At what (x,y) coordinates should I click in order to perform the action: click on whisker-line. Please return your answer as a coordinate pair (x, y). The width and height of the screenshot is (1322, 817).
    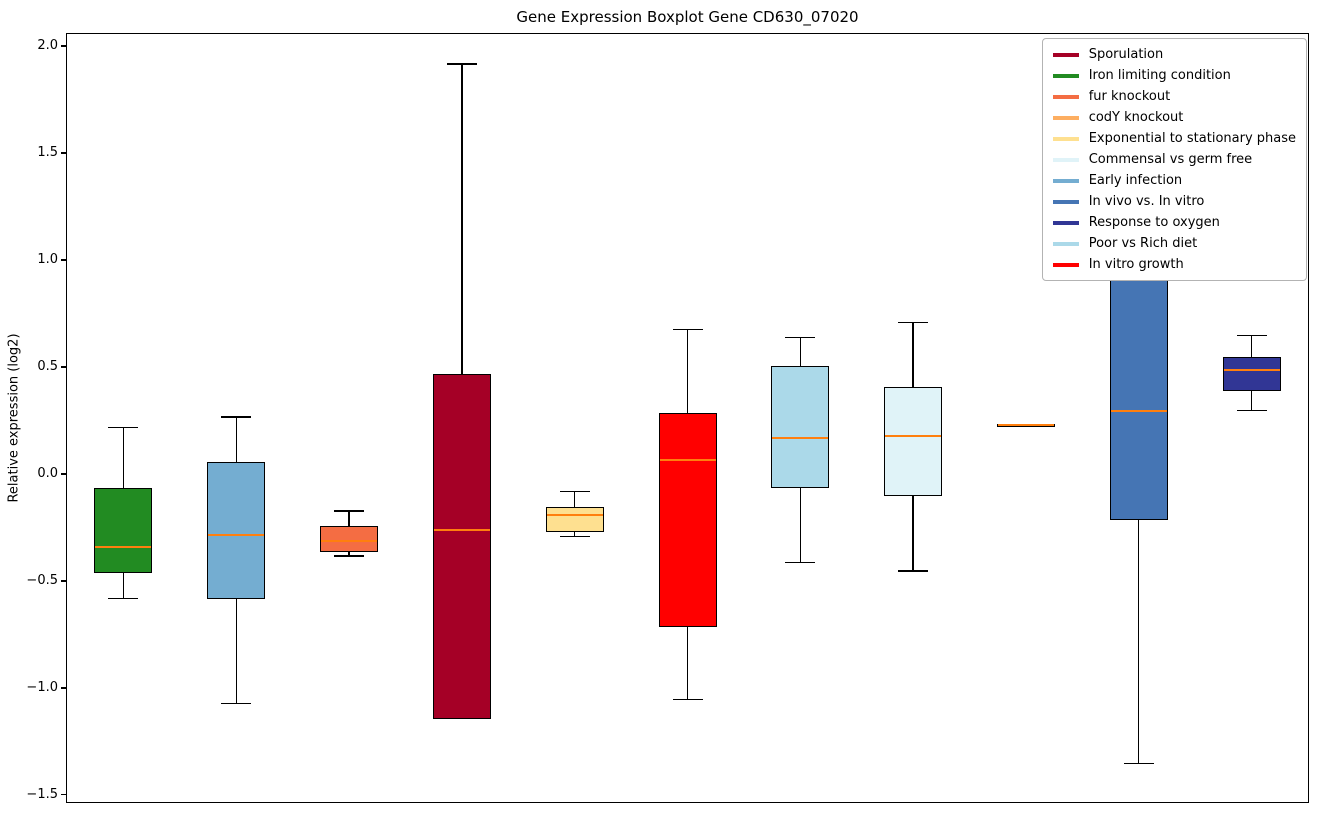
    Looking at the image, I should click on (1139, 520).